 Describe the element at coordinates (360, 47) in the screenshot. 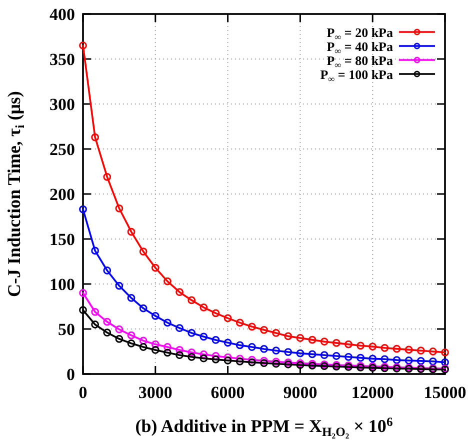

I see `legend-label: P$_{∞}$ = 40 kPa` at that location.